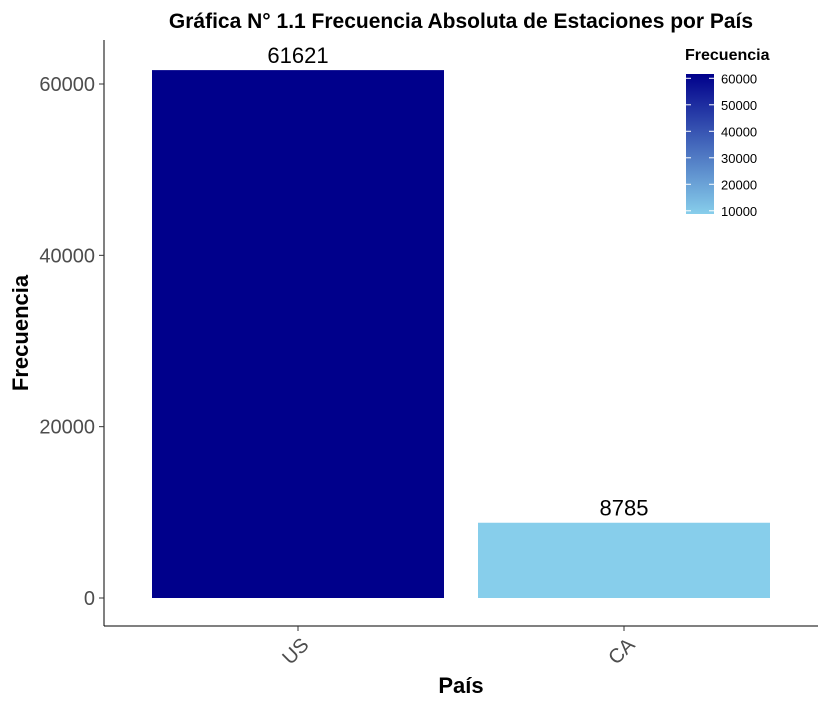  Describe the element at coordinates (739, 211) in the screenshot. I see `legend-tick-label: 10000` at that location.